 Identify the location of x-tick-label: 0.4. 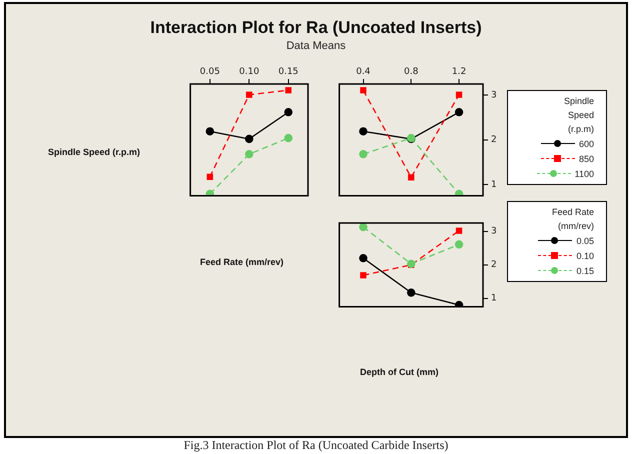
(363, 71).